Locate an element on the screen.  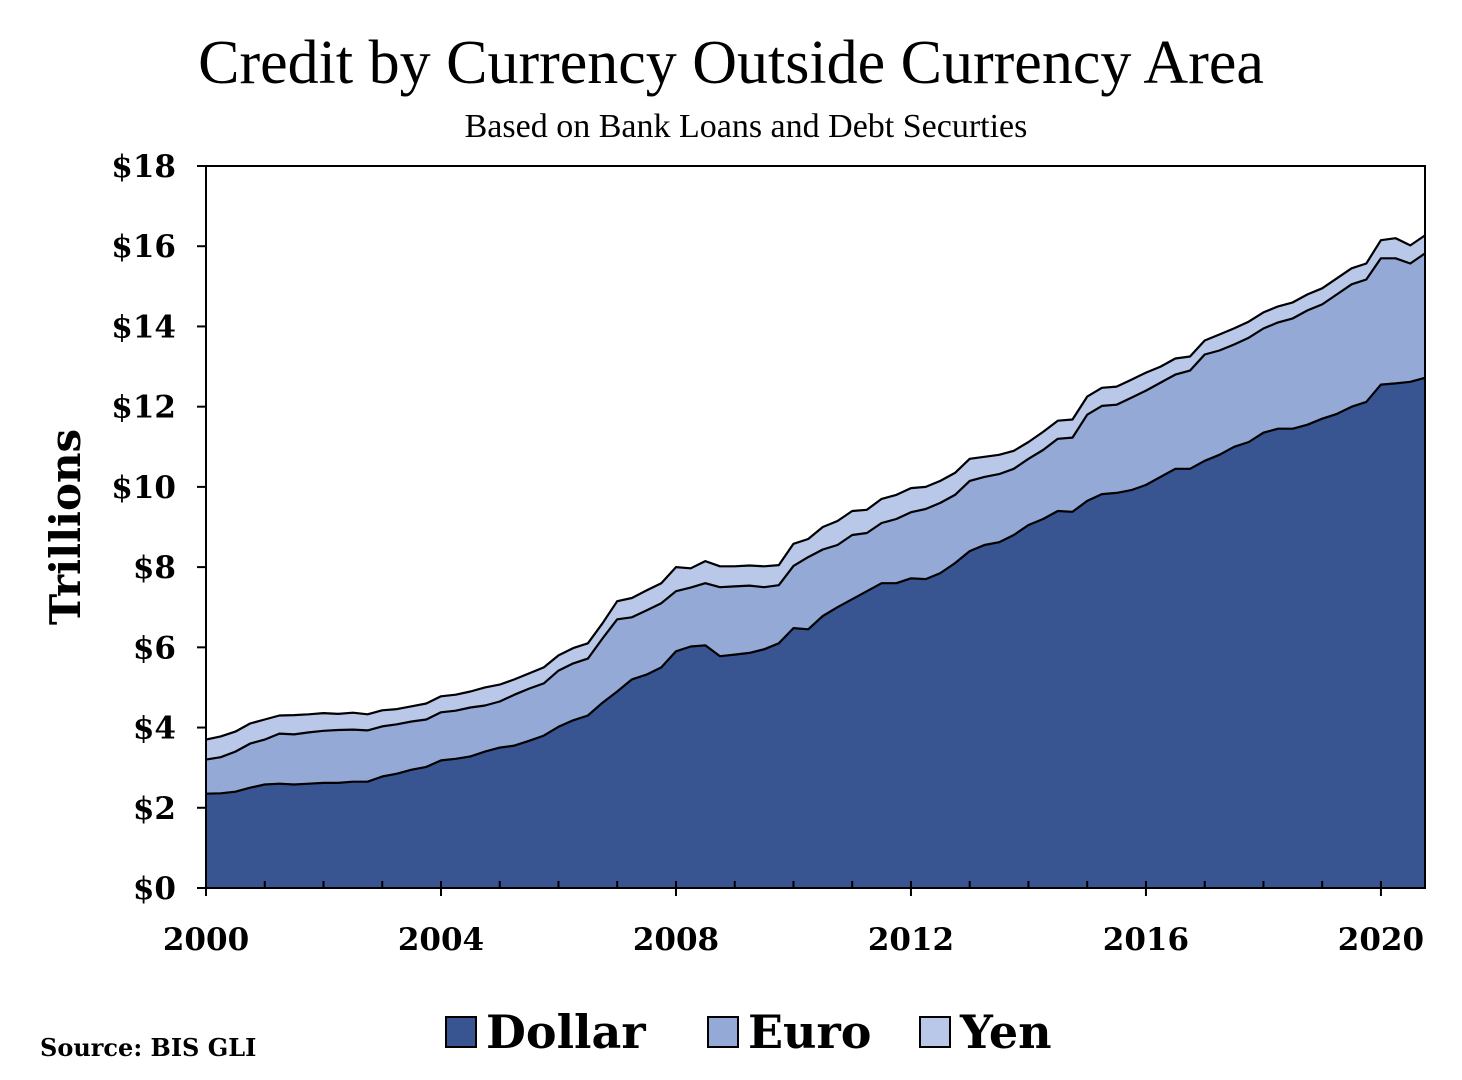
x-tick-label: 2000 is located at coordinates (206, 940).